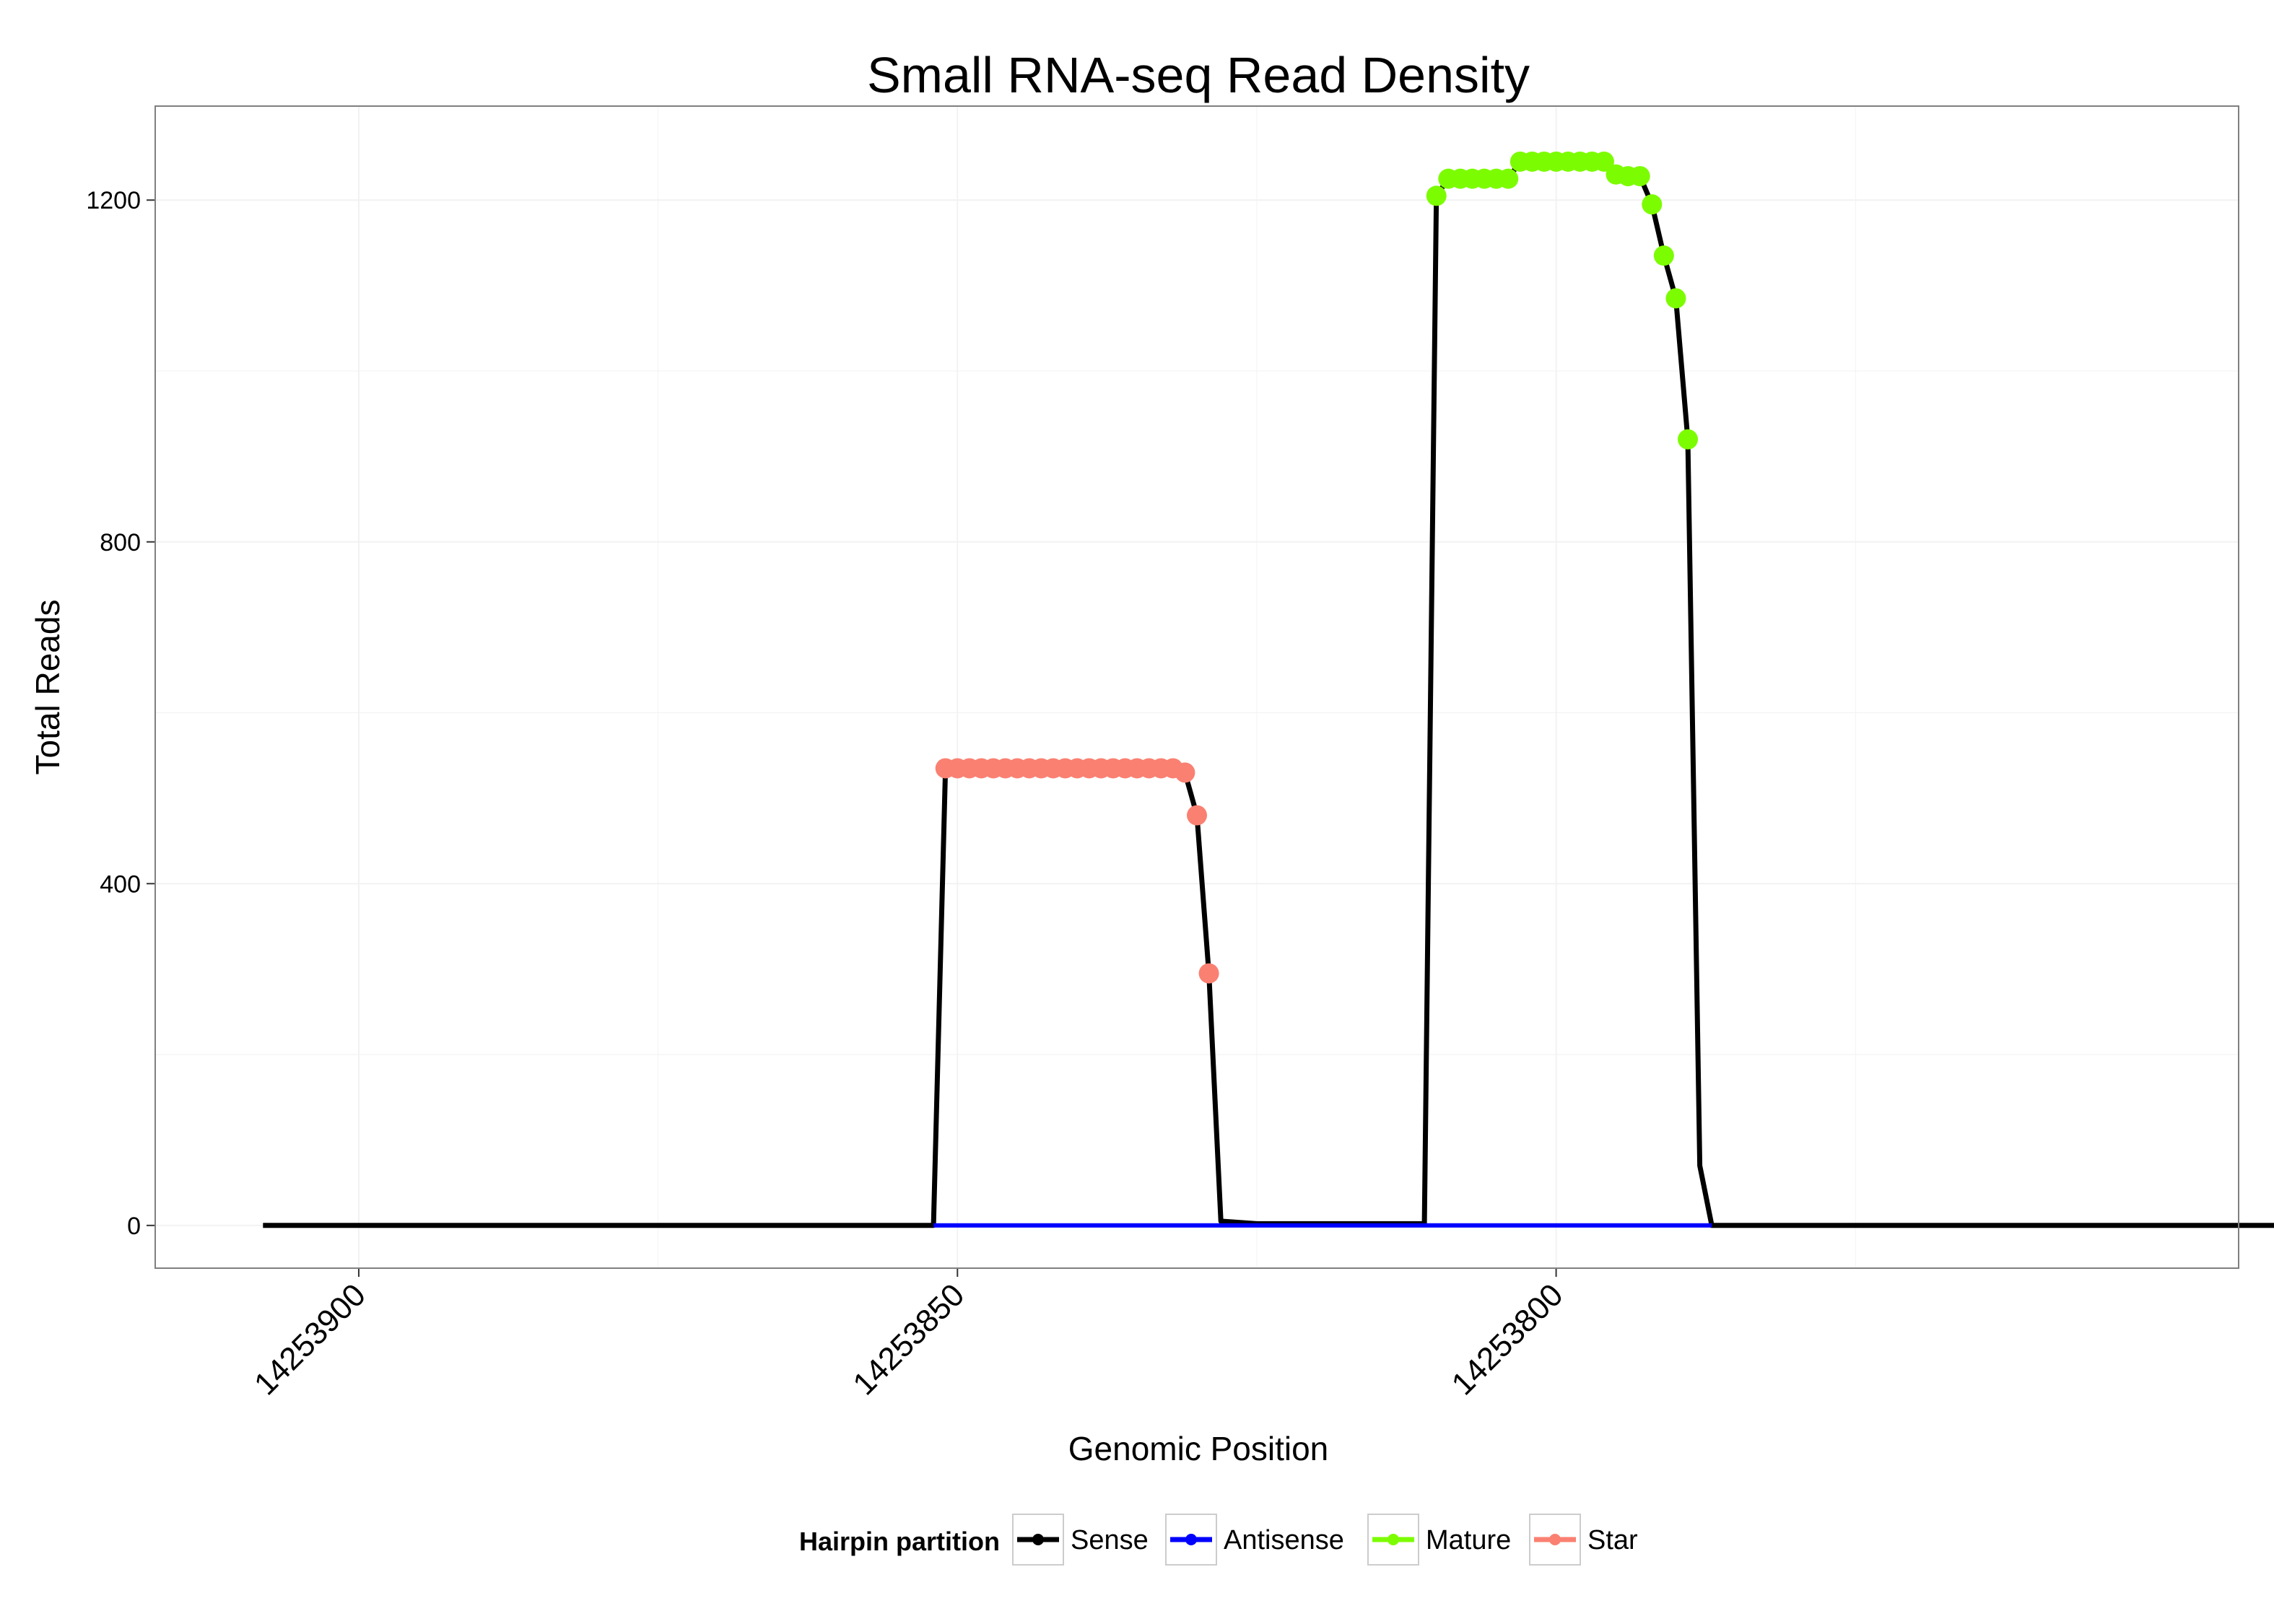 This screenshot has width=2274, height=1624. What do you see at coordinates (113, 200) in the screenshot?
I see `y-tick-label: 1200` at bounding box center [113, 200].